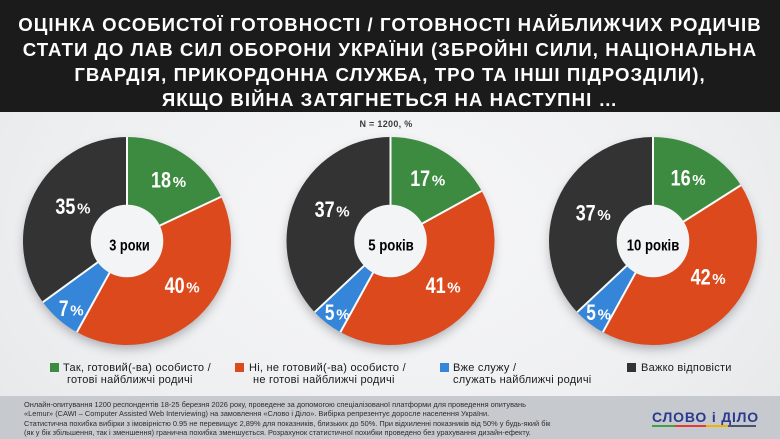 The height and width of the screenshot is (439, 780). What do you see at coordinates (681, 177) in the screenshot?
I see `svg-text: 16` at bounding box center [681, 177].